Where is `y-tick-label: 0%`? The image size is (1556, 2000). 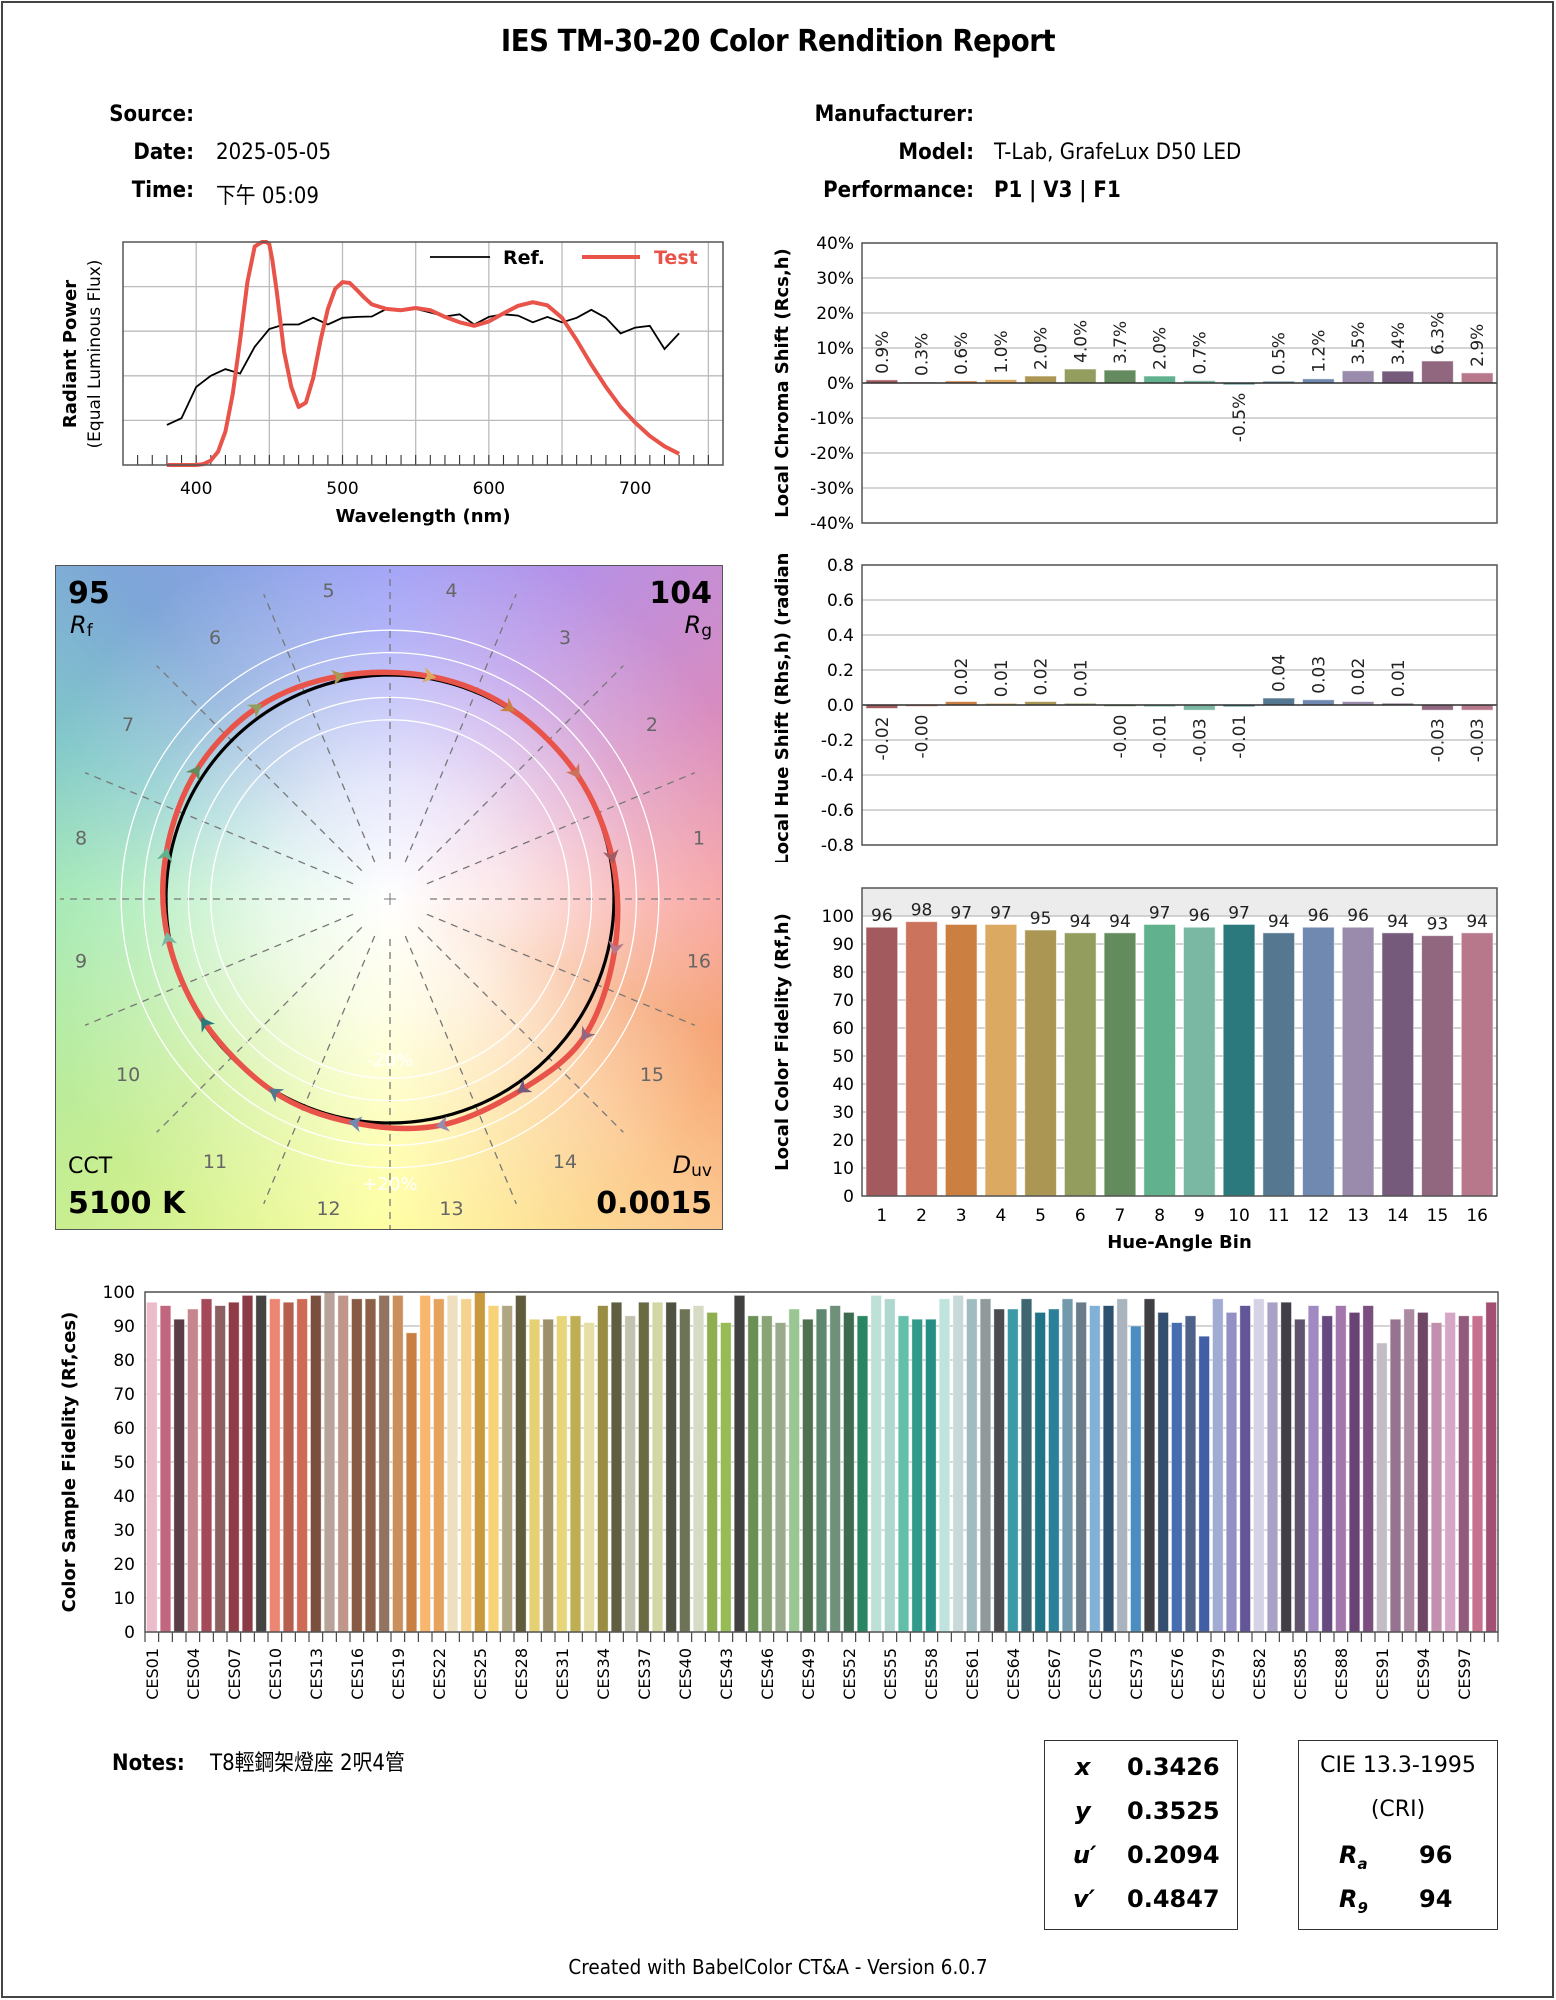 y-tick-label: 0% is located at coordinates (840, 384).